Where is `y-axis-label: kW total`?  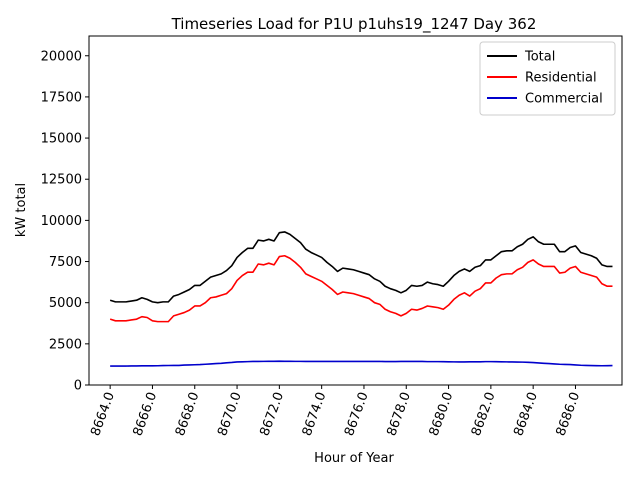 y-axis-label: kW total is located at coordinates (21, 210).